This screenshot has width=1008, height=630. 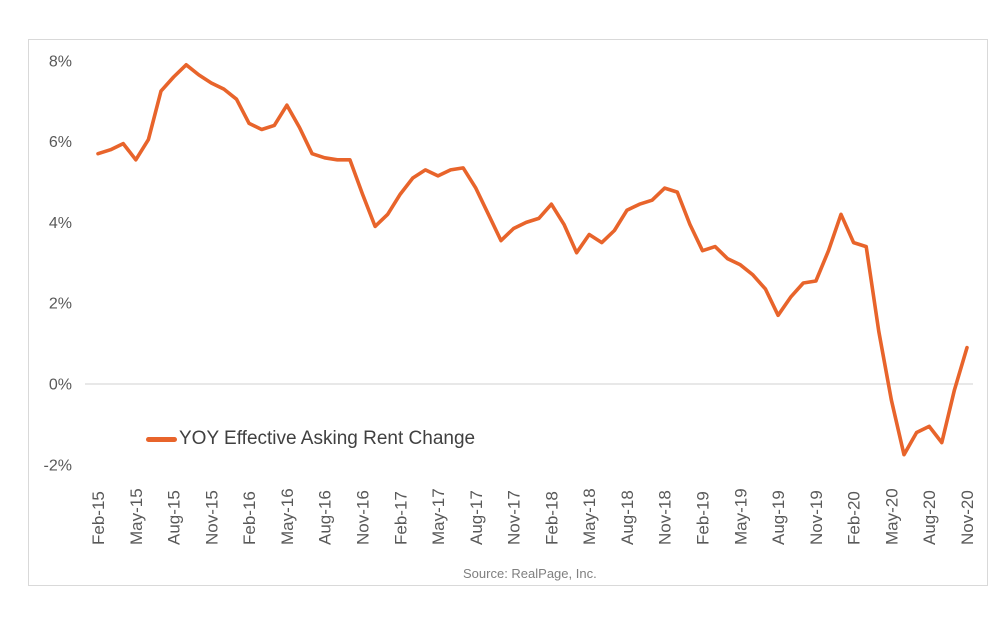 What do you see at coordinates (854, 518) in the screenshot?
I see `x-axis-tick-label: Feb-20` at bounding box center [854, 518].